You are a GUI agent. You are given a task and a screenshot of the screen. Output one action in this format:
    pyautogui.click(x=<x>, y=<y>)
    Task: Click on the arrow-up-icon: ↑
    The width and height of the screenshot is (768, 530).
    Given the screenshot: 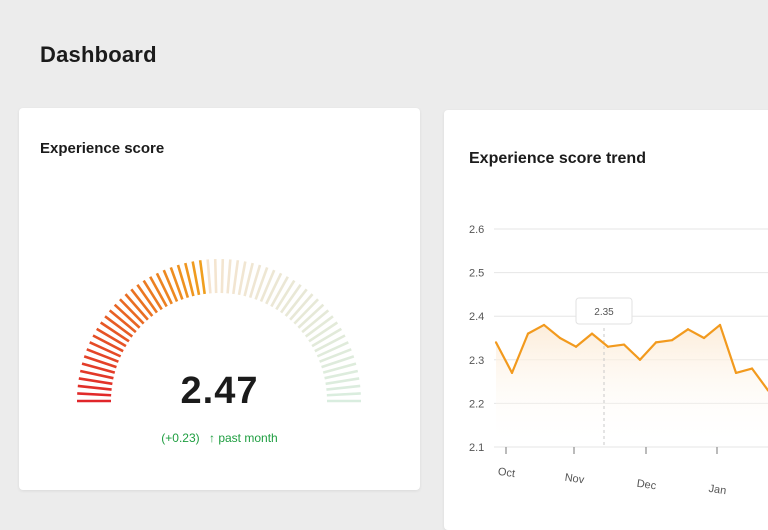 What is the action you would take?
    pyautogui.click(x=211, y=438)
    